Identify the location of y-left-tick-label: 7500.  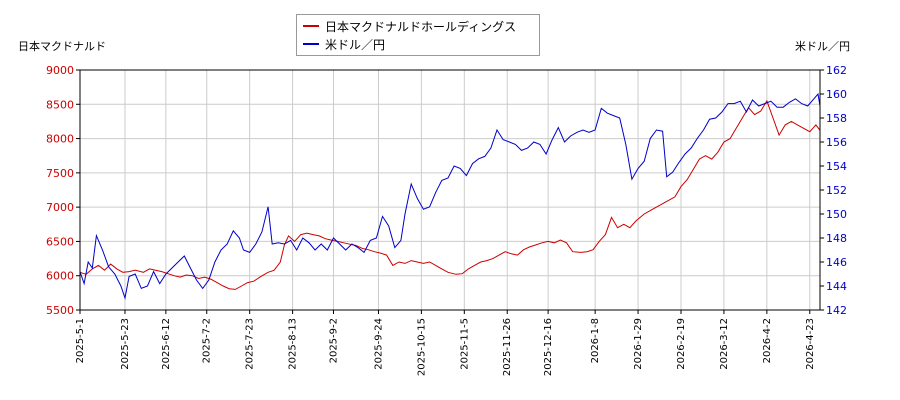
(60, 173).